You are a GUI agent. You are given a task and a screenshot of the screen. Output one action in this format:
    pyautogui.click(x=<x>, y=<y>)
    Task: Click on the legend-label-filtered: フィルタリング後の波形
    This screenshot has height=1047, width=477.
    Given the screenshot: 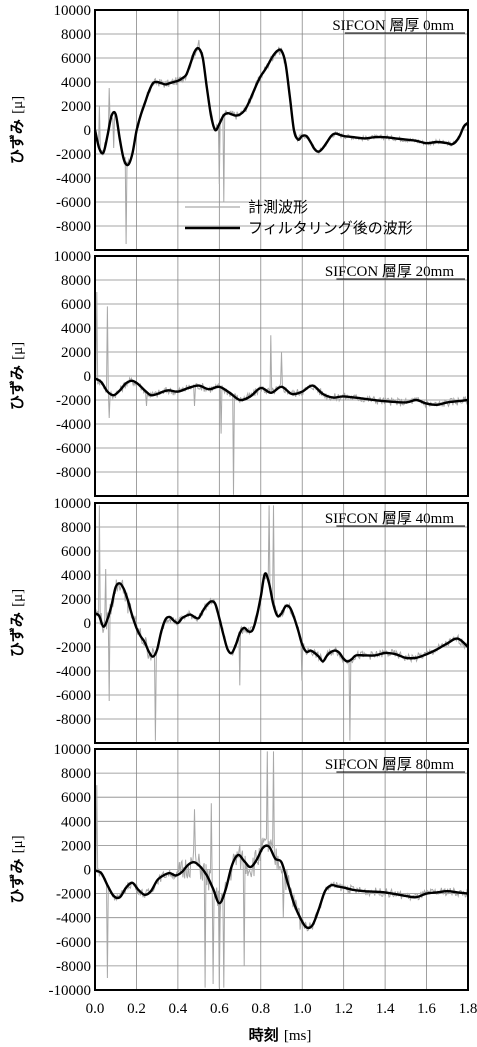 What is the action you would take?
    pyautogui.click(x=330, y=228)
    